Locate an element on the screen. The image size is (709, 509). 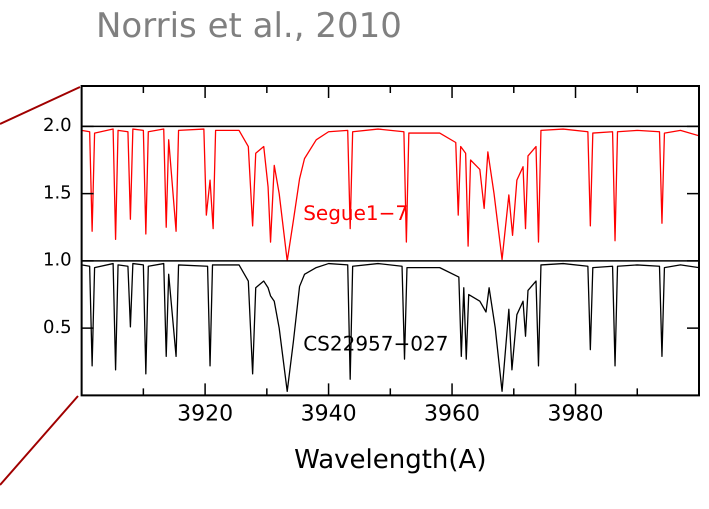
x-tick-label: 3940 is located at coordinates (328, 413).